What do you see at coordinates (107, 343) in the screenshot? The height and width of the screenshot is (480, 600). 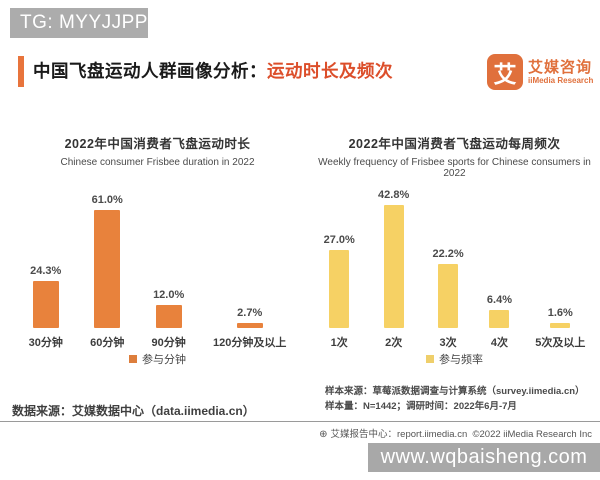 I see `category-label: 60分钟` at bounding box center [107, 343].